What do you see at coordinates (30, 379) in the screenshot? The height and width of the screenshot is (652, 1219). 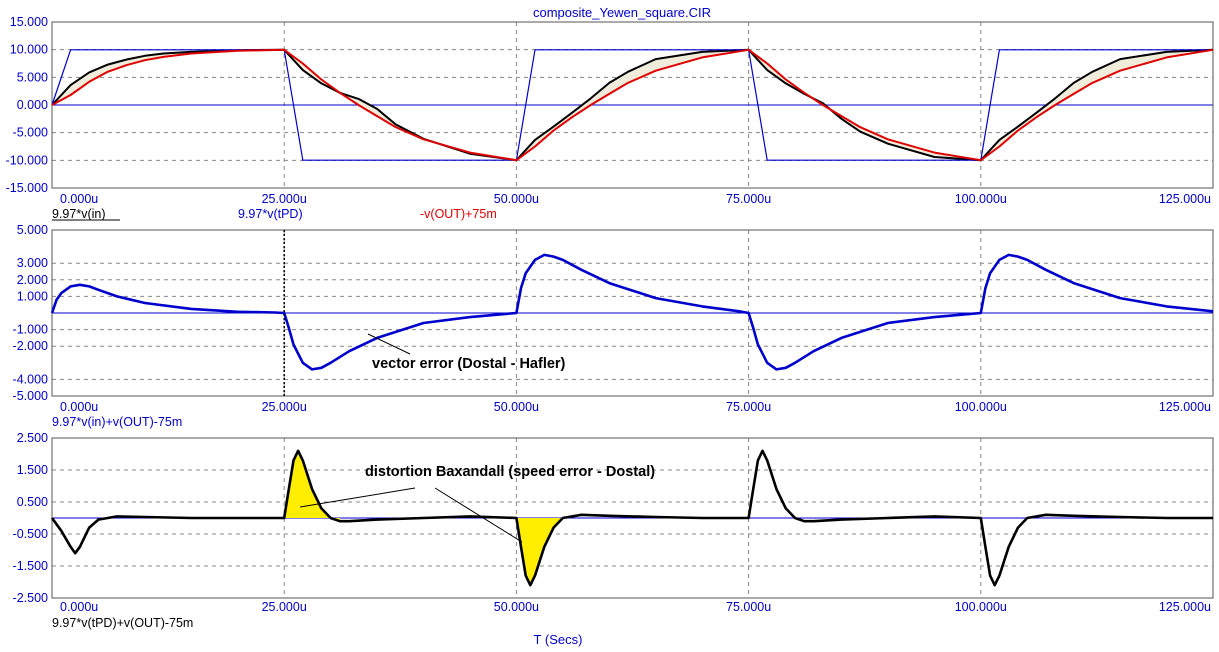 I see `y-tick-label: -4.000` at bounding box center [30, 379].